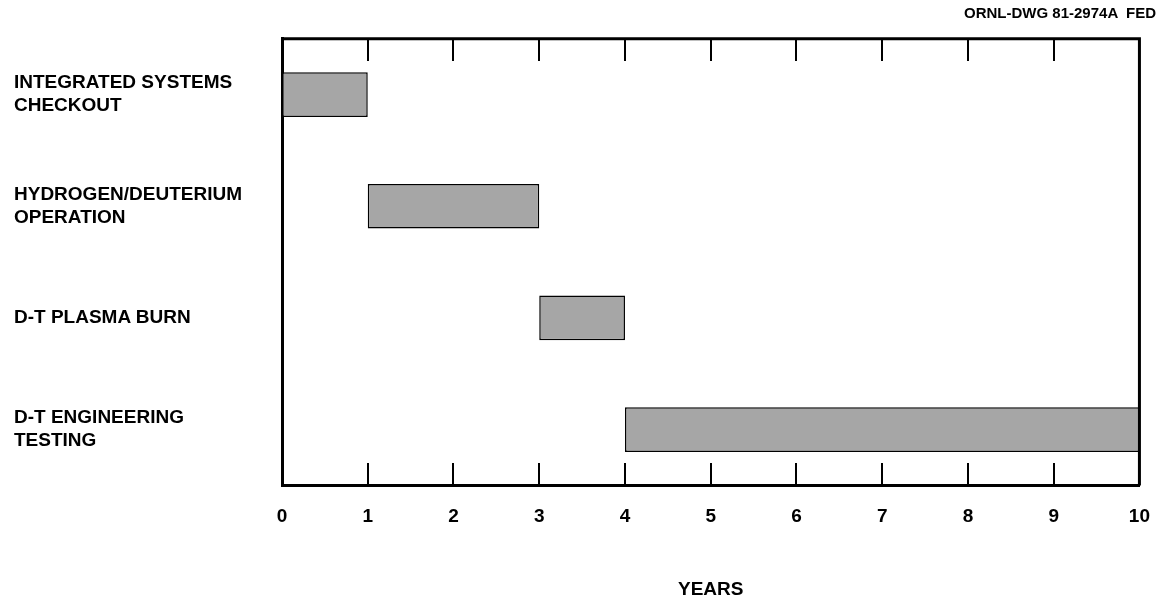  I want to click on x-tick-label: 8, so click(968, 516).